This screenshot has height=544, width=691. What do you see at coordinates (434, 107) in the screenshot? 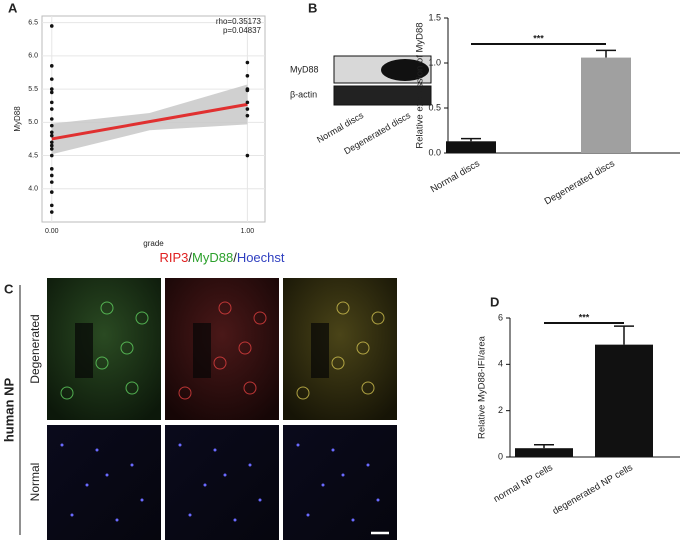
I see `y-tick-label: 0.5` at bounding box center [434, 107].